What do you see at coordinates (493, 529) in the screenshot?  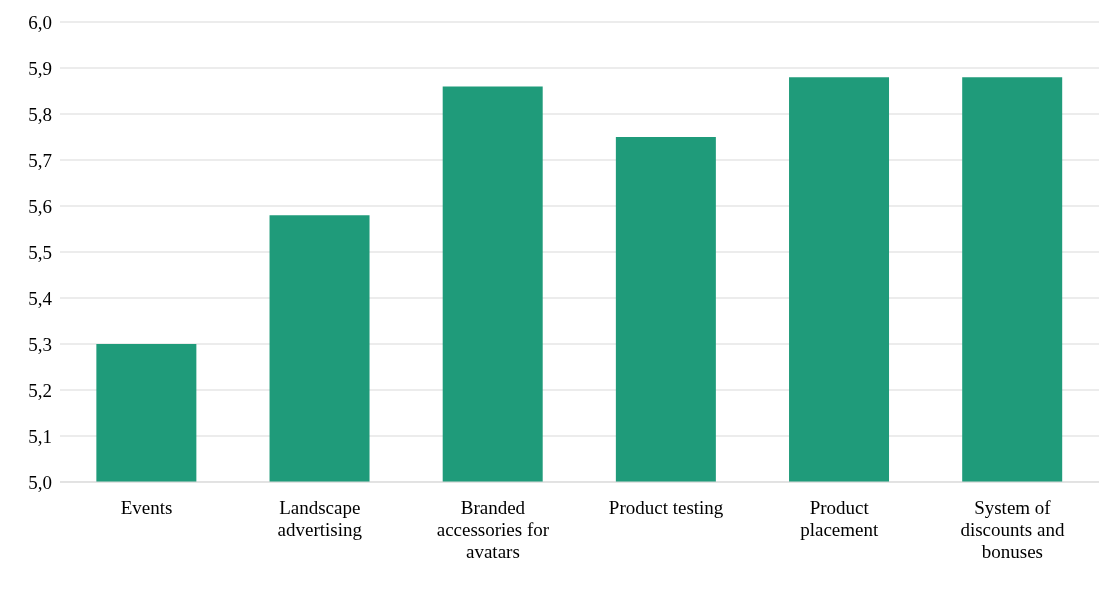 I see `x-tick-label: Branded accessories for avatars` at bounding box center [493, 529].